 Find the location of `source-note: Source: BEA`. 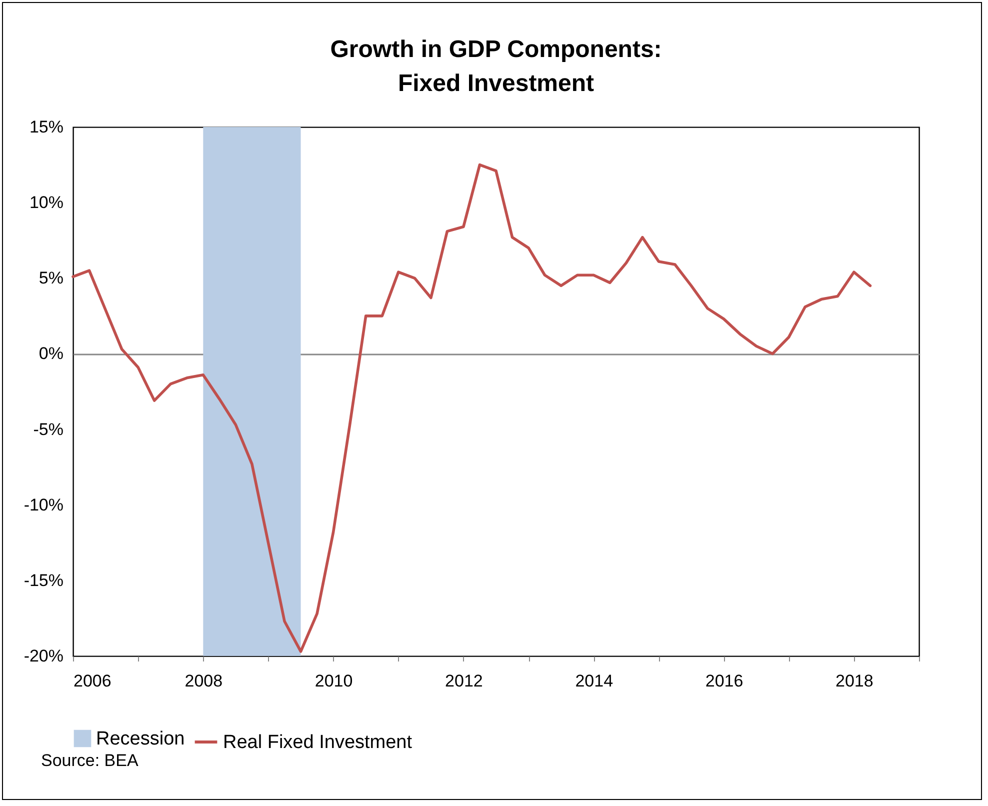

source-note: Source: BEA is located at coordinates (89, 761).